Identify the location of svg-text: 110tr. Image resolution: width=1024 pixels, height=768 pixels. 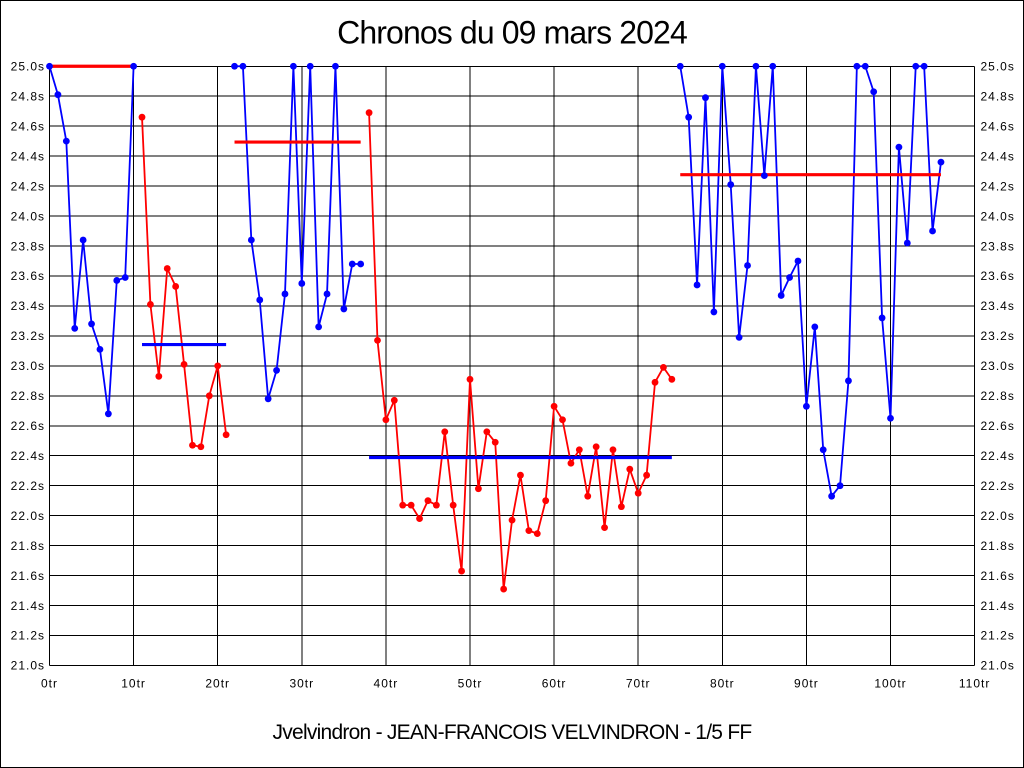
(974, 684).